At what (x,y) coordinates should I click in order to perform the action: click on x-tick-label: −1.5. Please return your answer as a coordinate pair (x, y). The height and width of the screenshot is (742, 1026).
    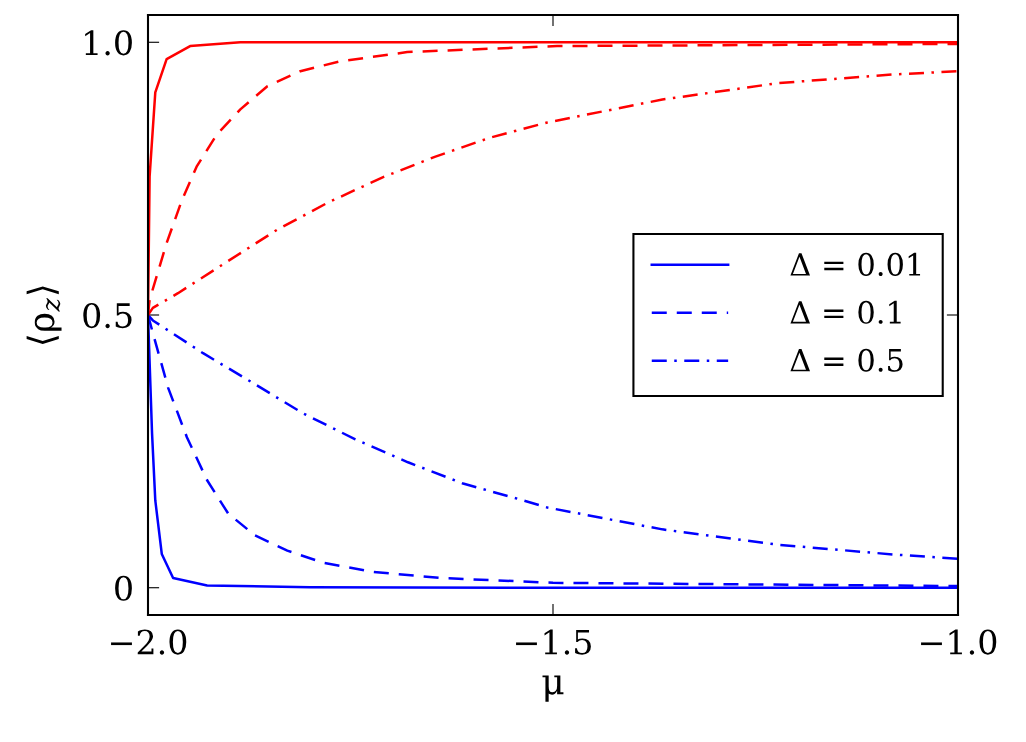
    Looking at the image, I should click on (553, 642).